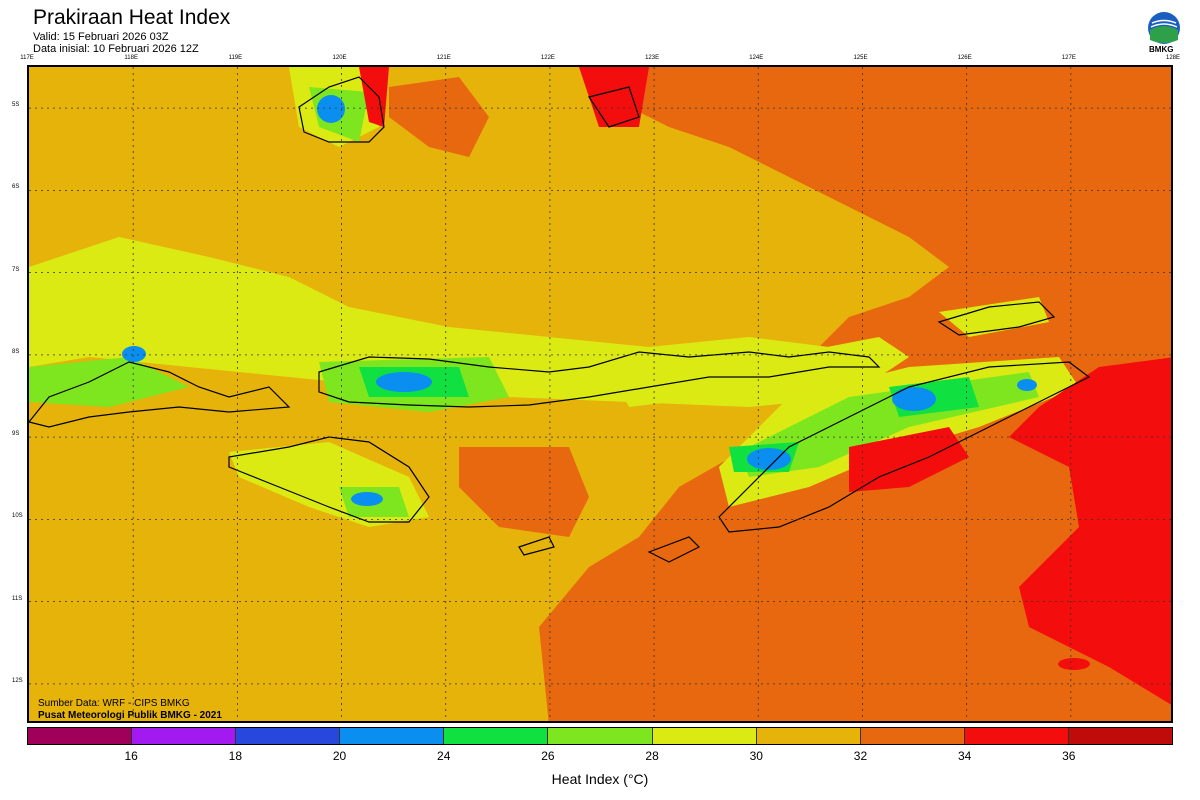  What do you see at coordinates (652, 58) in the screenshot?
I see `lon-label: 123E` at bounding box center [652, 58].